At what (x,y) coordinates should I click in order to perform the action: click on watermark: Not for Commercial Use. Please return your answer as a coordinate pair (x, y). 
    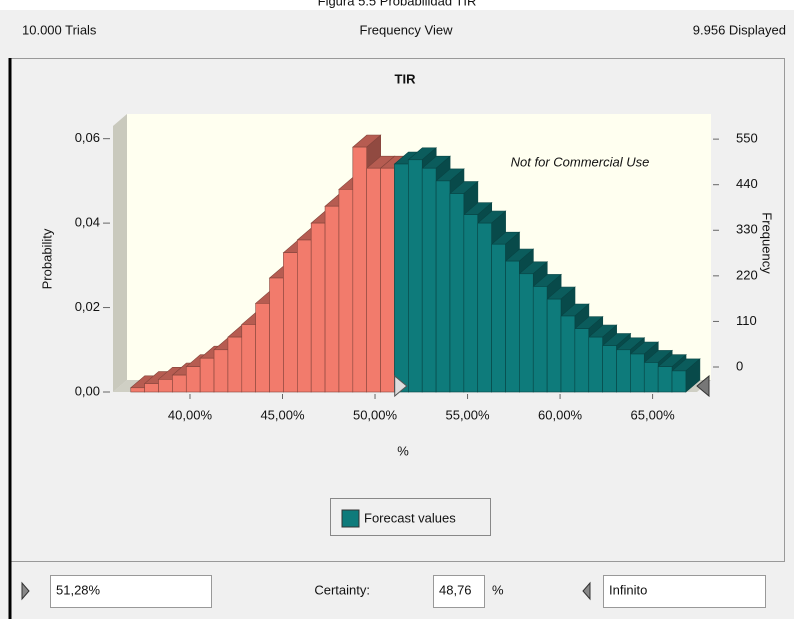
    Looking at the image, I should click on (580, 161).